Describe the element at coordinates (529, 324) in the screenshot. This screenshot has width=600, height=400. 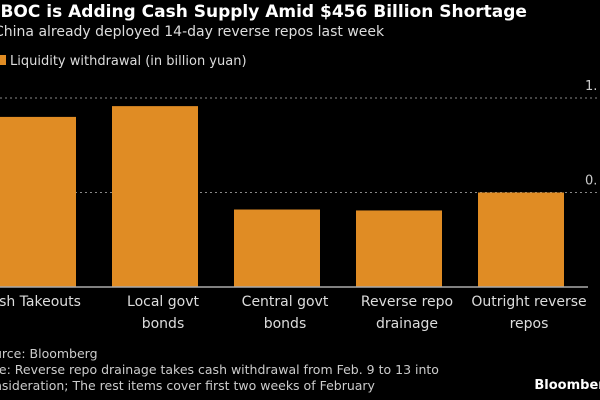
I see `x-tick-label: repos` at that location.